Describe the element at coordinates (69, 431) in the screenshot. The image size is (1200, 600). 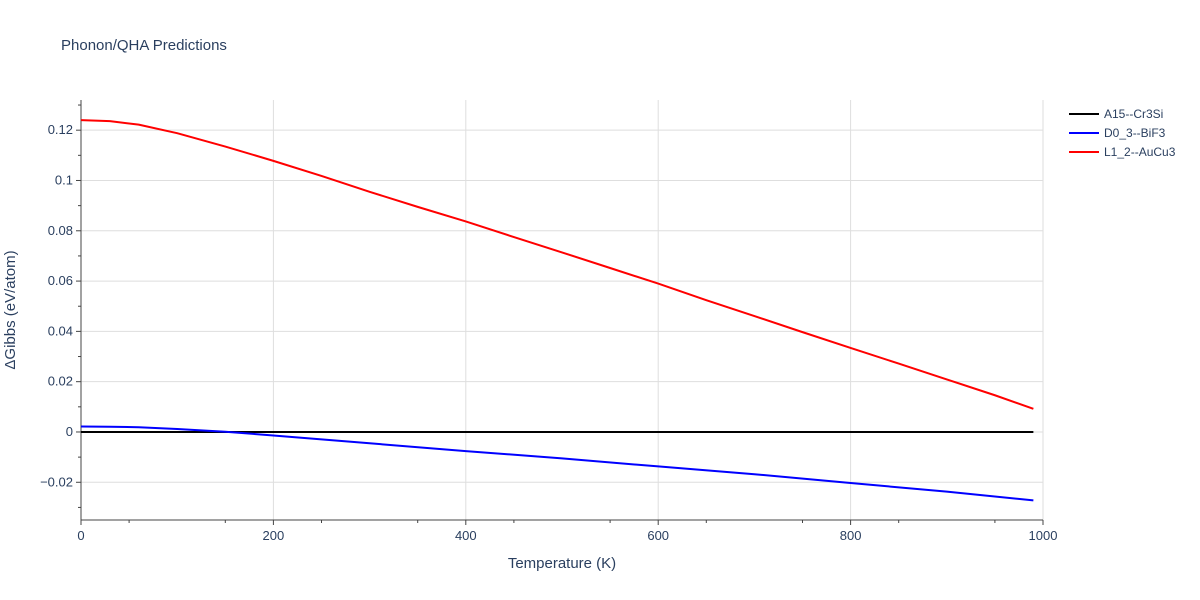
I see `y-tick-label: 0` at that location.